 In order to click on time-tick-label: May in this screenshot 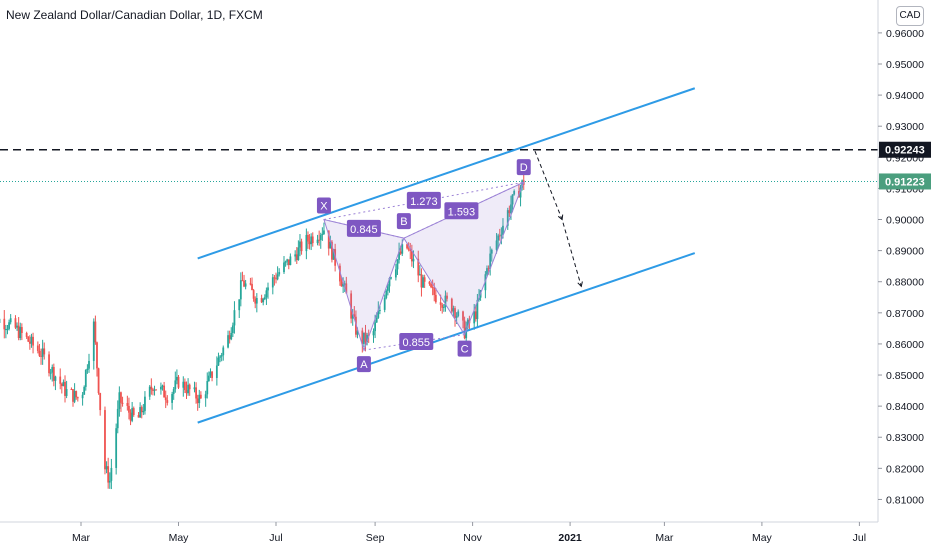, I will do `click(762, 538)`.